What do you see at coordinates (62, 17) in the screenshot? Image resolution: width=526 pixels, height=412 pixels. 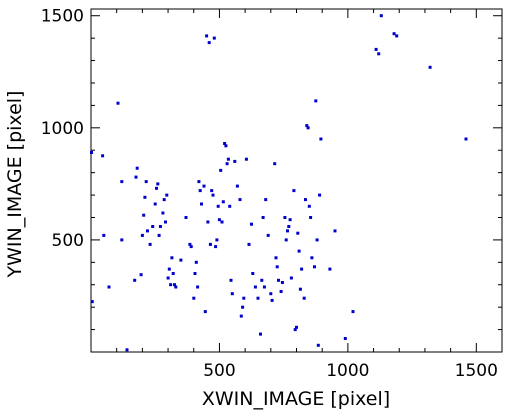 I see `y-tick-label: 1500` at bounding box center [62, 17].